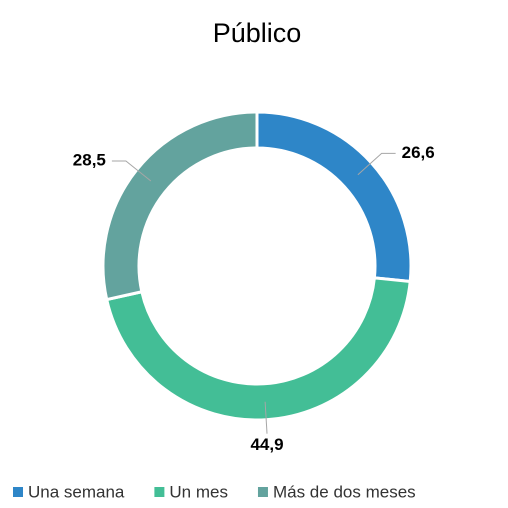 The width and height of the screenshot is (508, 508). I want to click on legend-label: Un mes, so click(198, 491).